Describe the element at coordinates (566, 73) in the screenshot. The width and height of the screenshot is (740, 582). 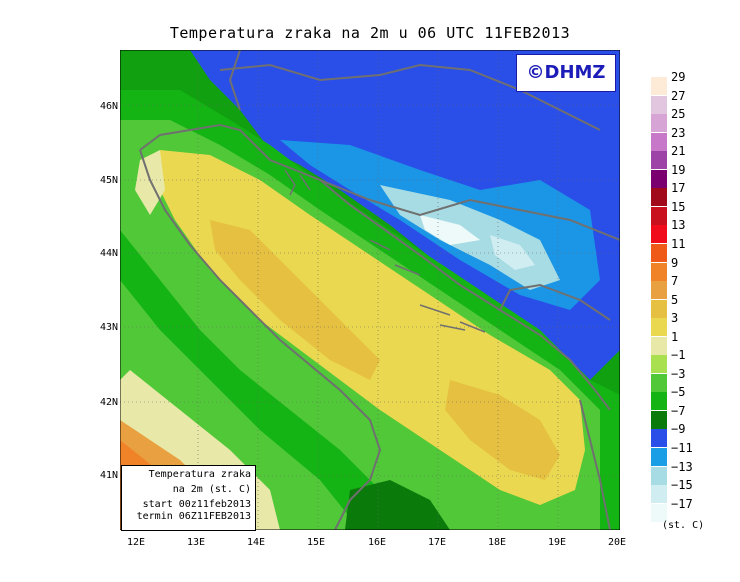
I see `copyright-label: ©DHMZ` at that location.